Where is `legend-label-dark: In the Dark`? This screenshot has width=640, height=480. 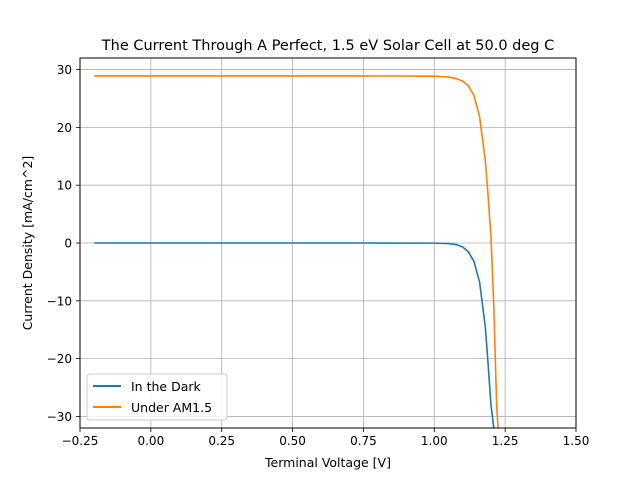 legend-label-dark: In the Dark is located at coordinates (166, 386).